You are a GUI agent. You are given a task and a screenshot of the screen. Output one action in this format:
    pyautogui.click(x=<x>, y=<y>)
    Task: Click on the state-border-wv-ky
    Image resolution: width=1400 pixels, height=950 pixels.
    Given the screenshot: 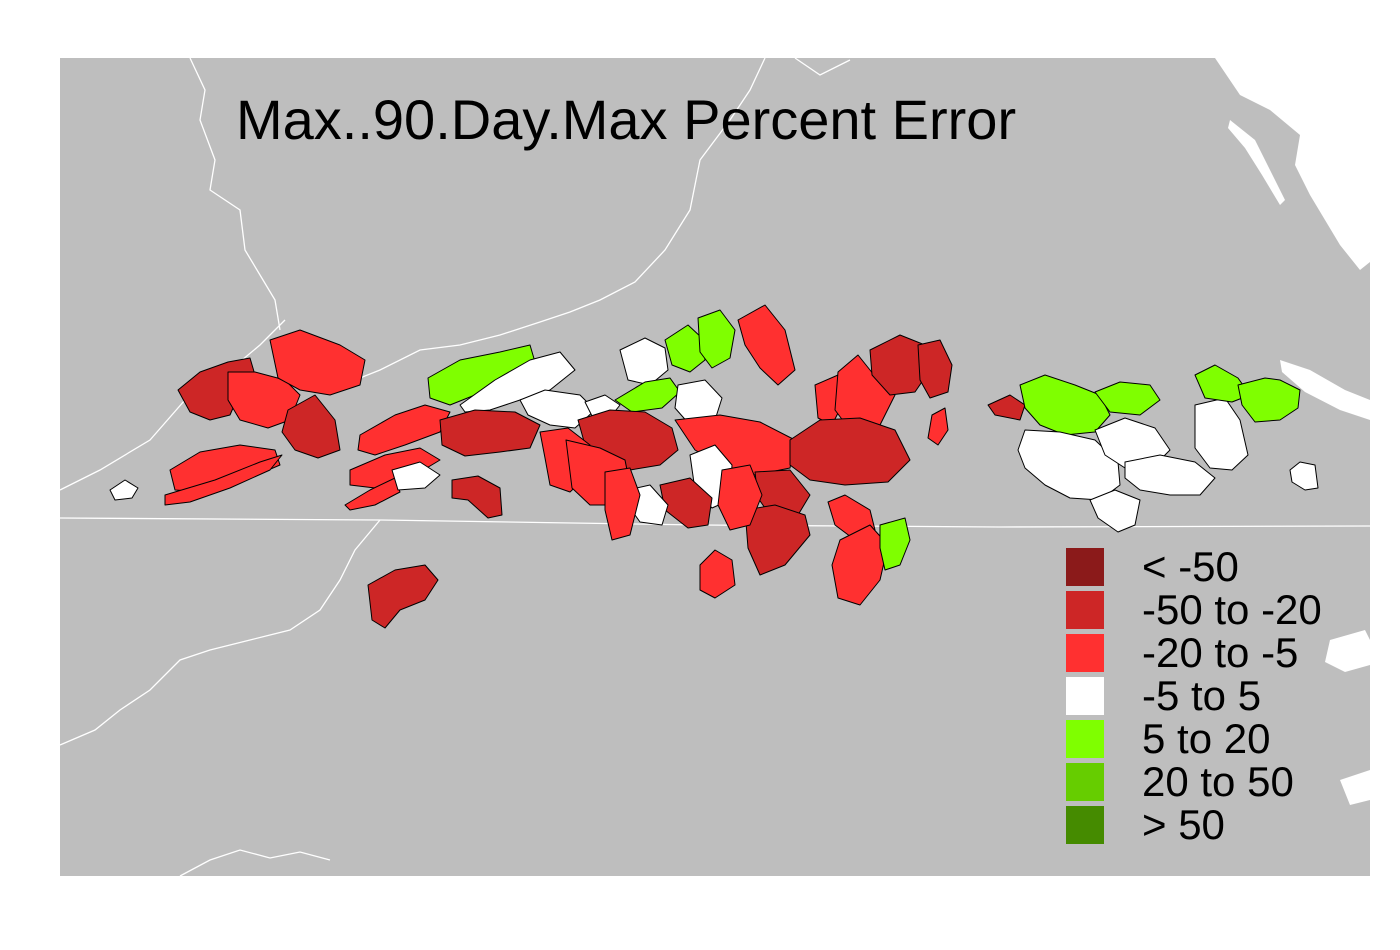 What is the action you would take?
    pyautogui.click(x=235, y=194)
    